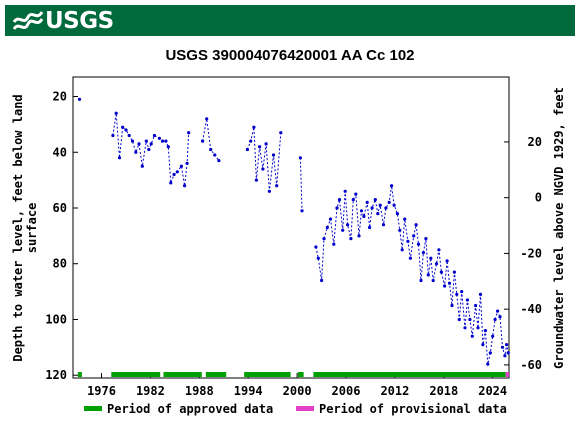 The image size is (580, 430). Describe the element at coordinates (507, 374) in the screenshot. I see `provisional-period-bar` at that location.